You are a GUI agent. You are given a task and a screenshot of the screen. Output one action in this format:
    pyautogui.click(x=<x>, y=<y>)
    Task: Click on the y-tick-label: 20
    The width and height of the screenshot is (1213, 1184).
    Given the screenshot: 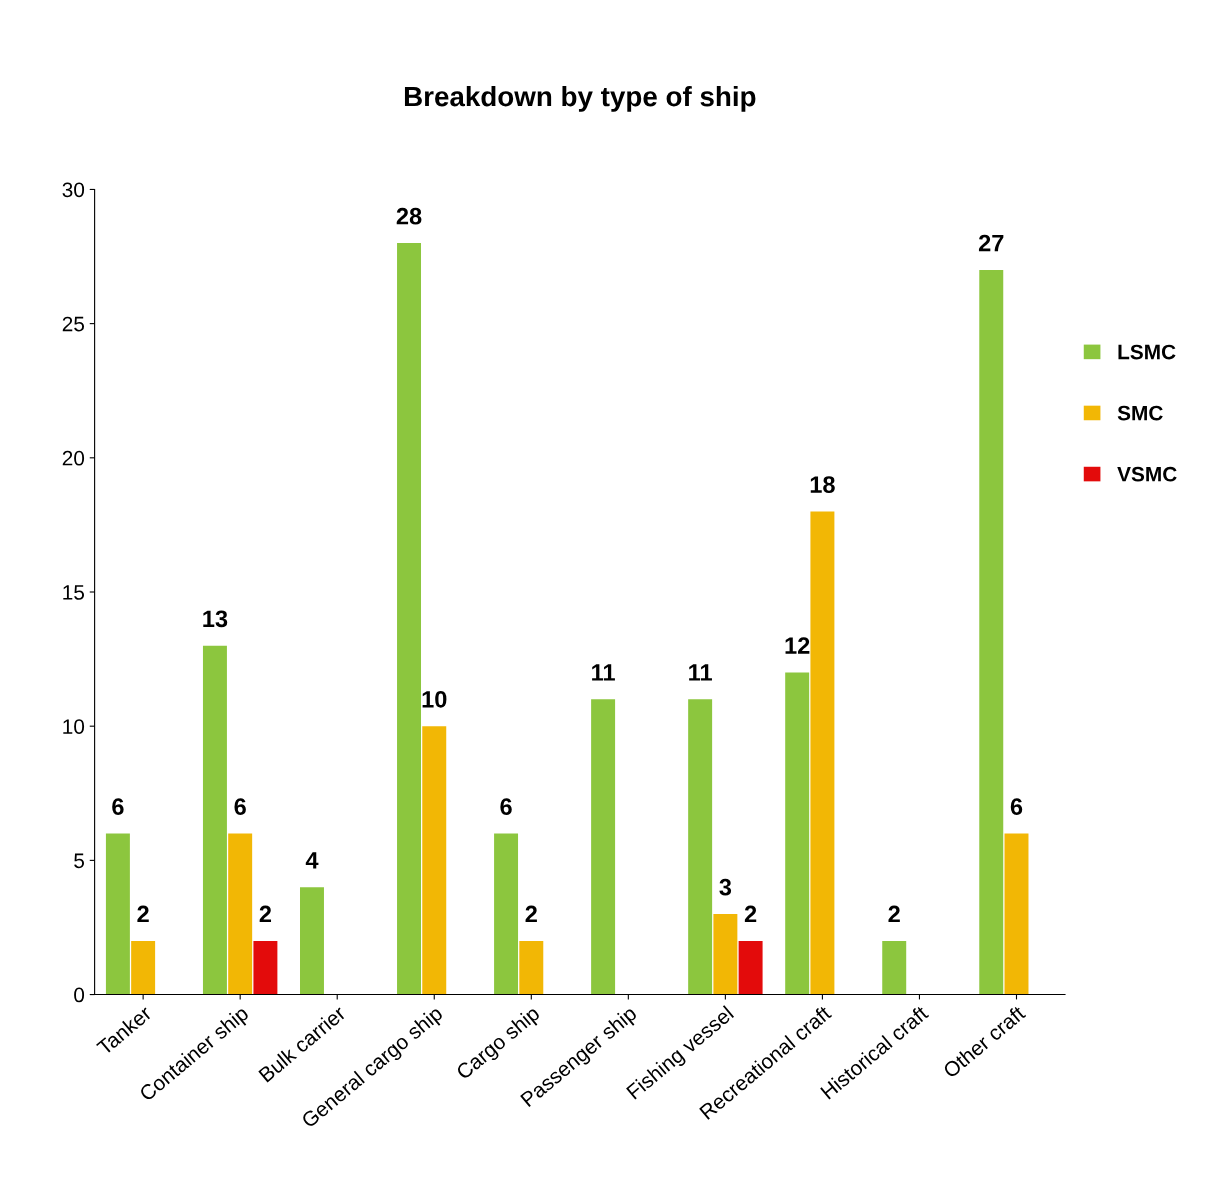 What is the action you would take?
    pyautogui.click(x=73, y=458)
    